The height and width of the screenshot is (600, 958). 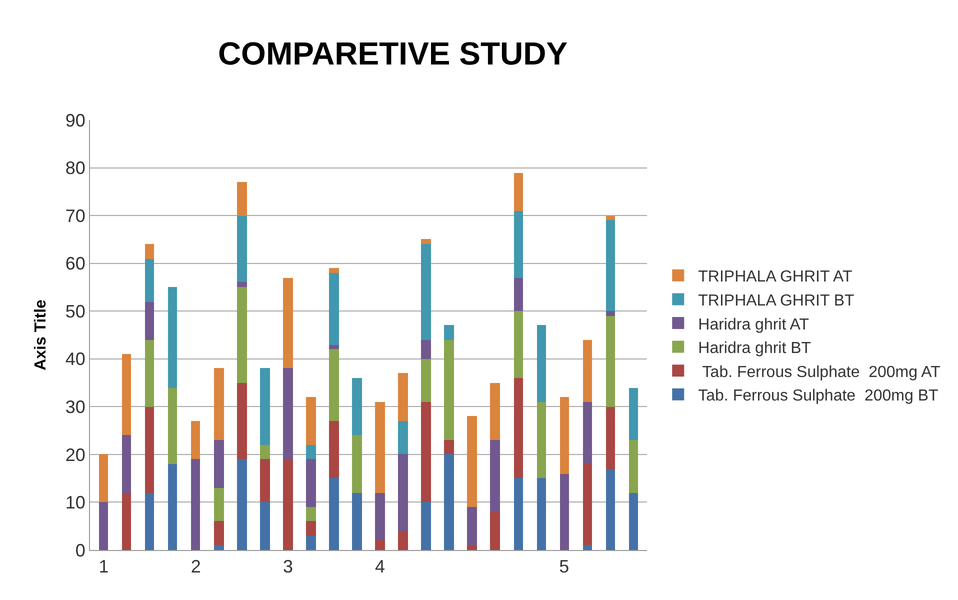 What do you see at coordinates (287, 566) in the screenshot?
I see `x-tick-label: 3` at bounding box center [287, 566].